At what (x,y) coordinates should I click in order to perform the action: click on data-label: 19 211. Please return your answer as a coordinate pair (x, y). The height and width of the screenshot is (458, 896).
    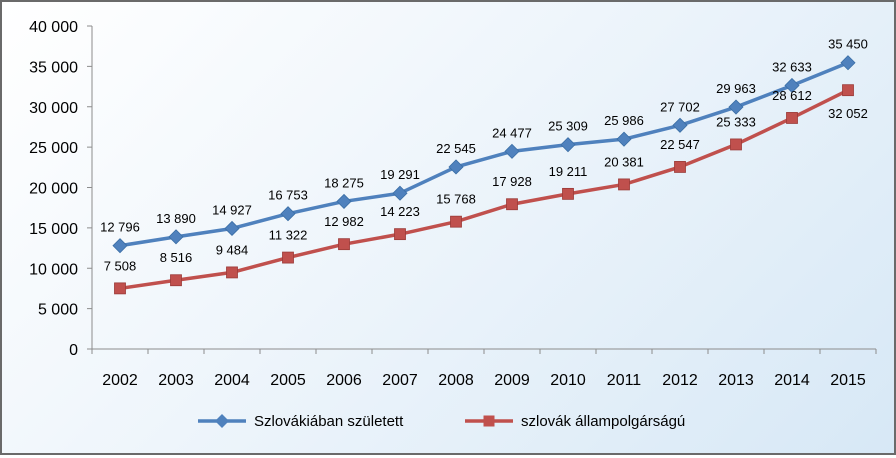
    Looking at the image, I should click on (568, 171).